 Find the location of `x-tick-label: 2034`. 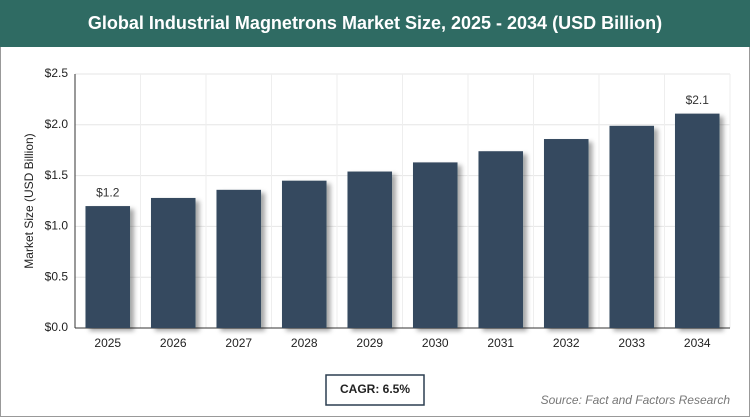

x-tick-label: 2034 is located at coordinates (697, 343).